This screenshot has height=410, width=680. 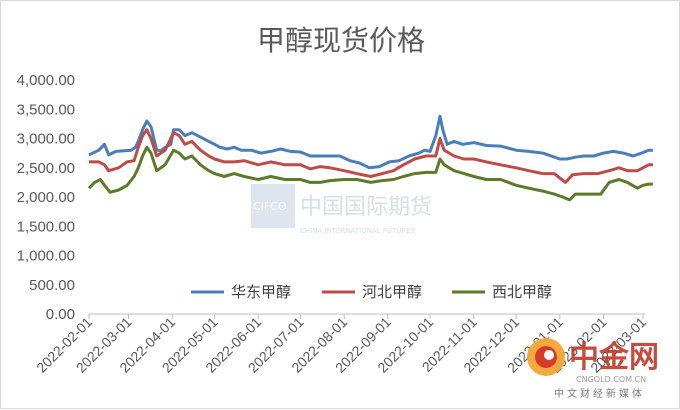 What do you see at coordinates (52, 285) in the screenshot?
I see `y-tick-label: 500.00` at bounding box center [52, 285].